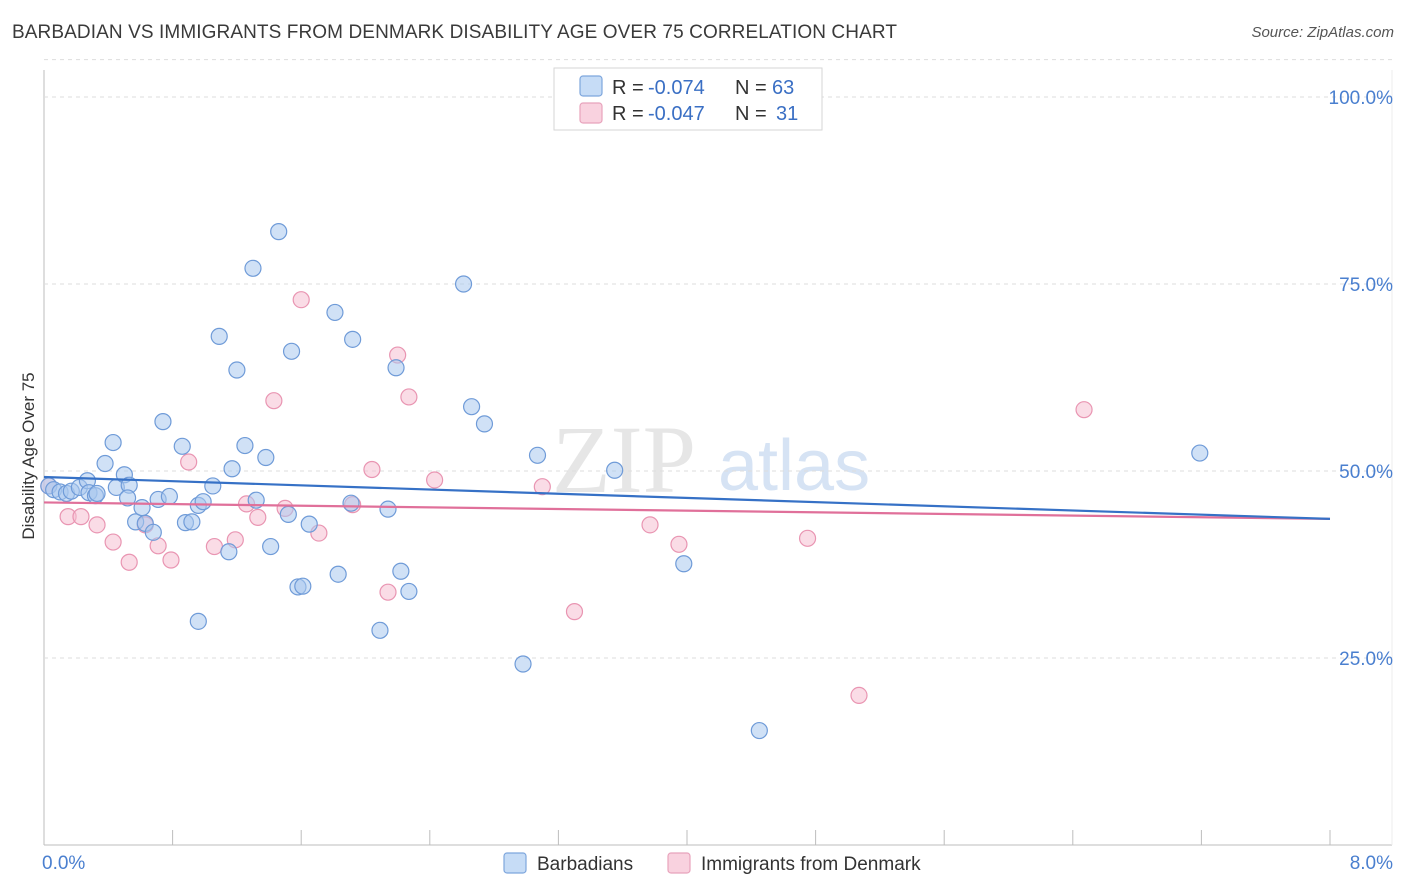  I want to click on bottom-legend-swatch-barbadians, so click(515, 863).